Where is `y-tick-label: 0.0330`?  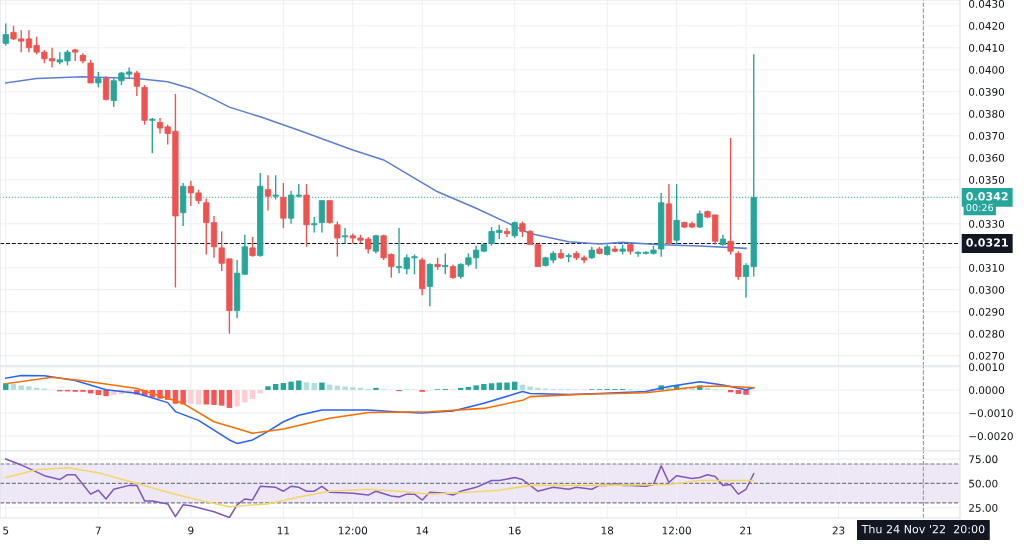 y-tick-label: 0.0330 is located at coordinates (987, 223).